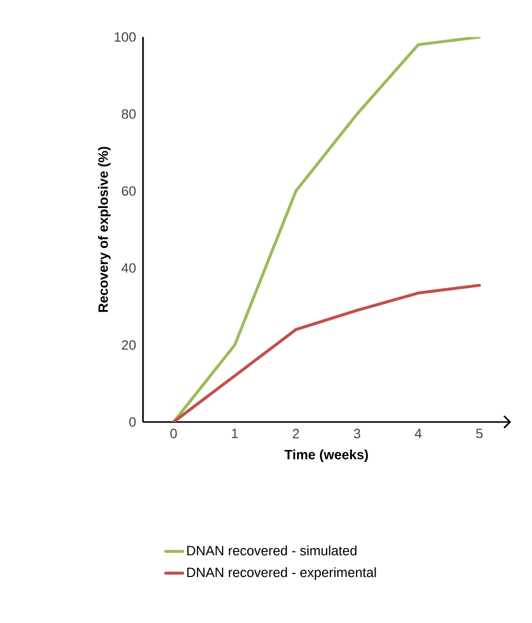 The width and height of the screenshot is (532, 623). Describe the element at coordinates (104, 229) in the screenshot. I see `y-axis-title: Recovery of explosive (%)` at that location.